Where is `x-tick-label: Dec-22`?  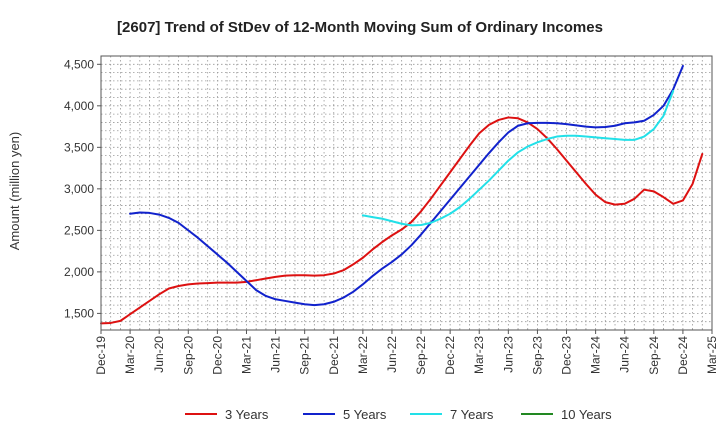
x-tick-label: Dec-22 is located at coordinates (450, 355).